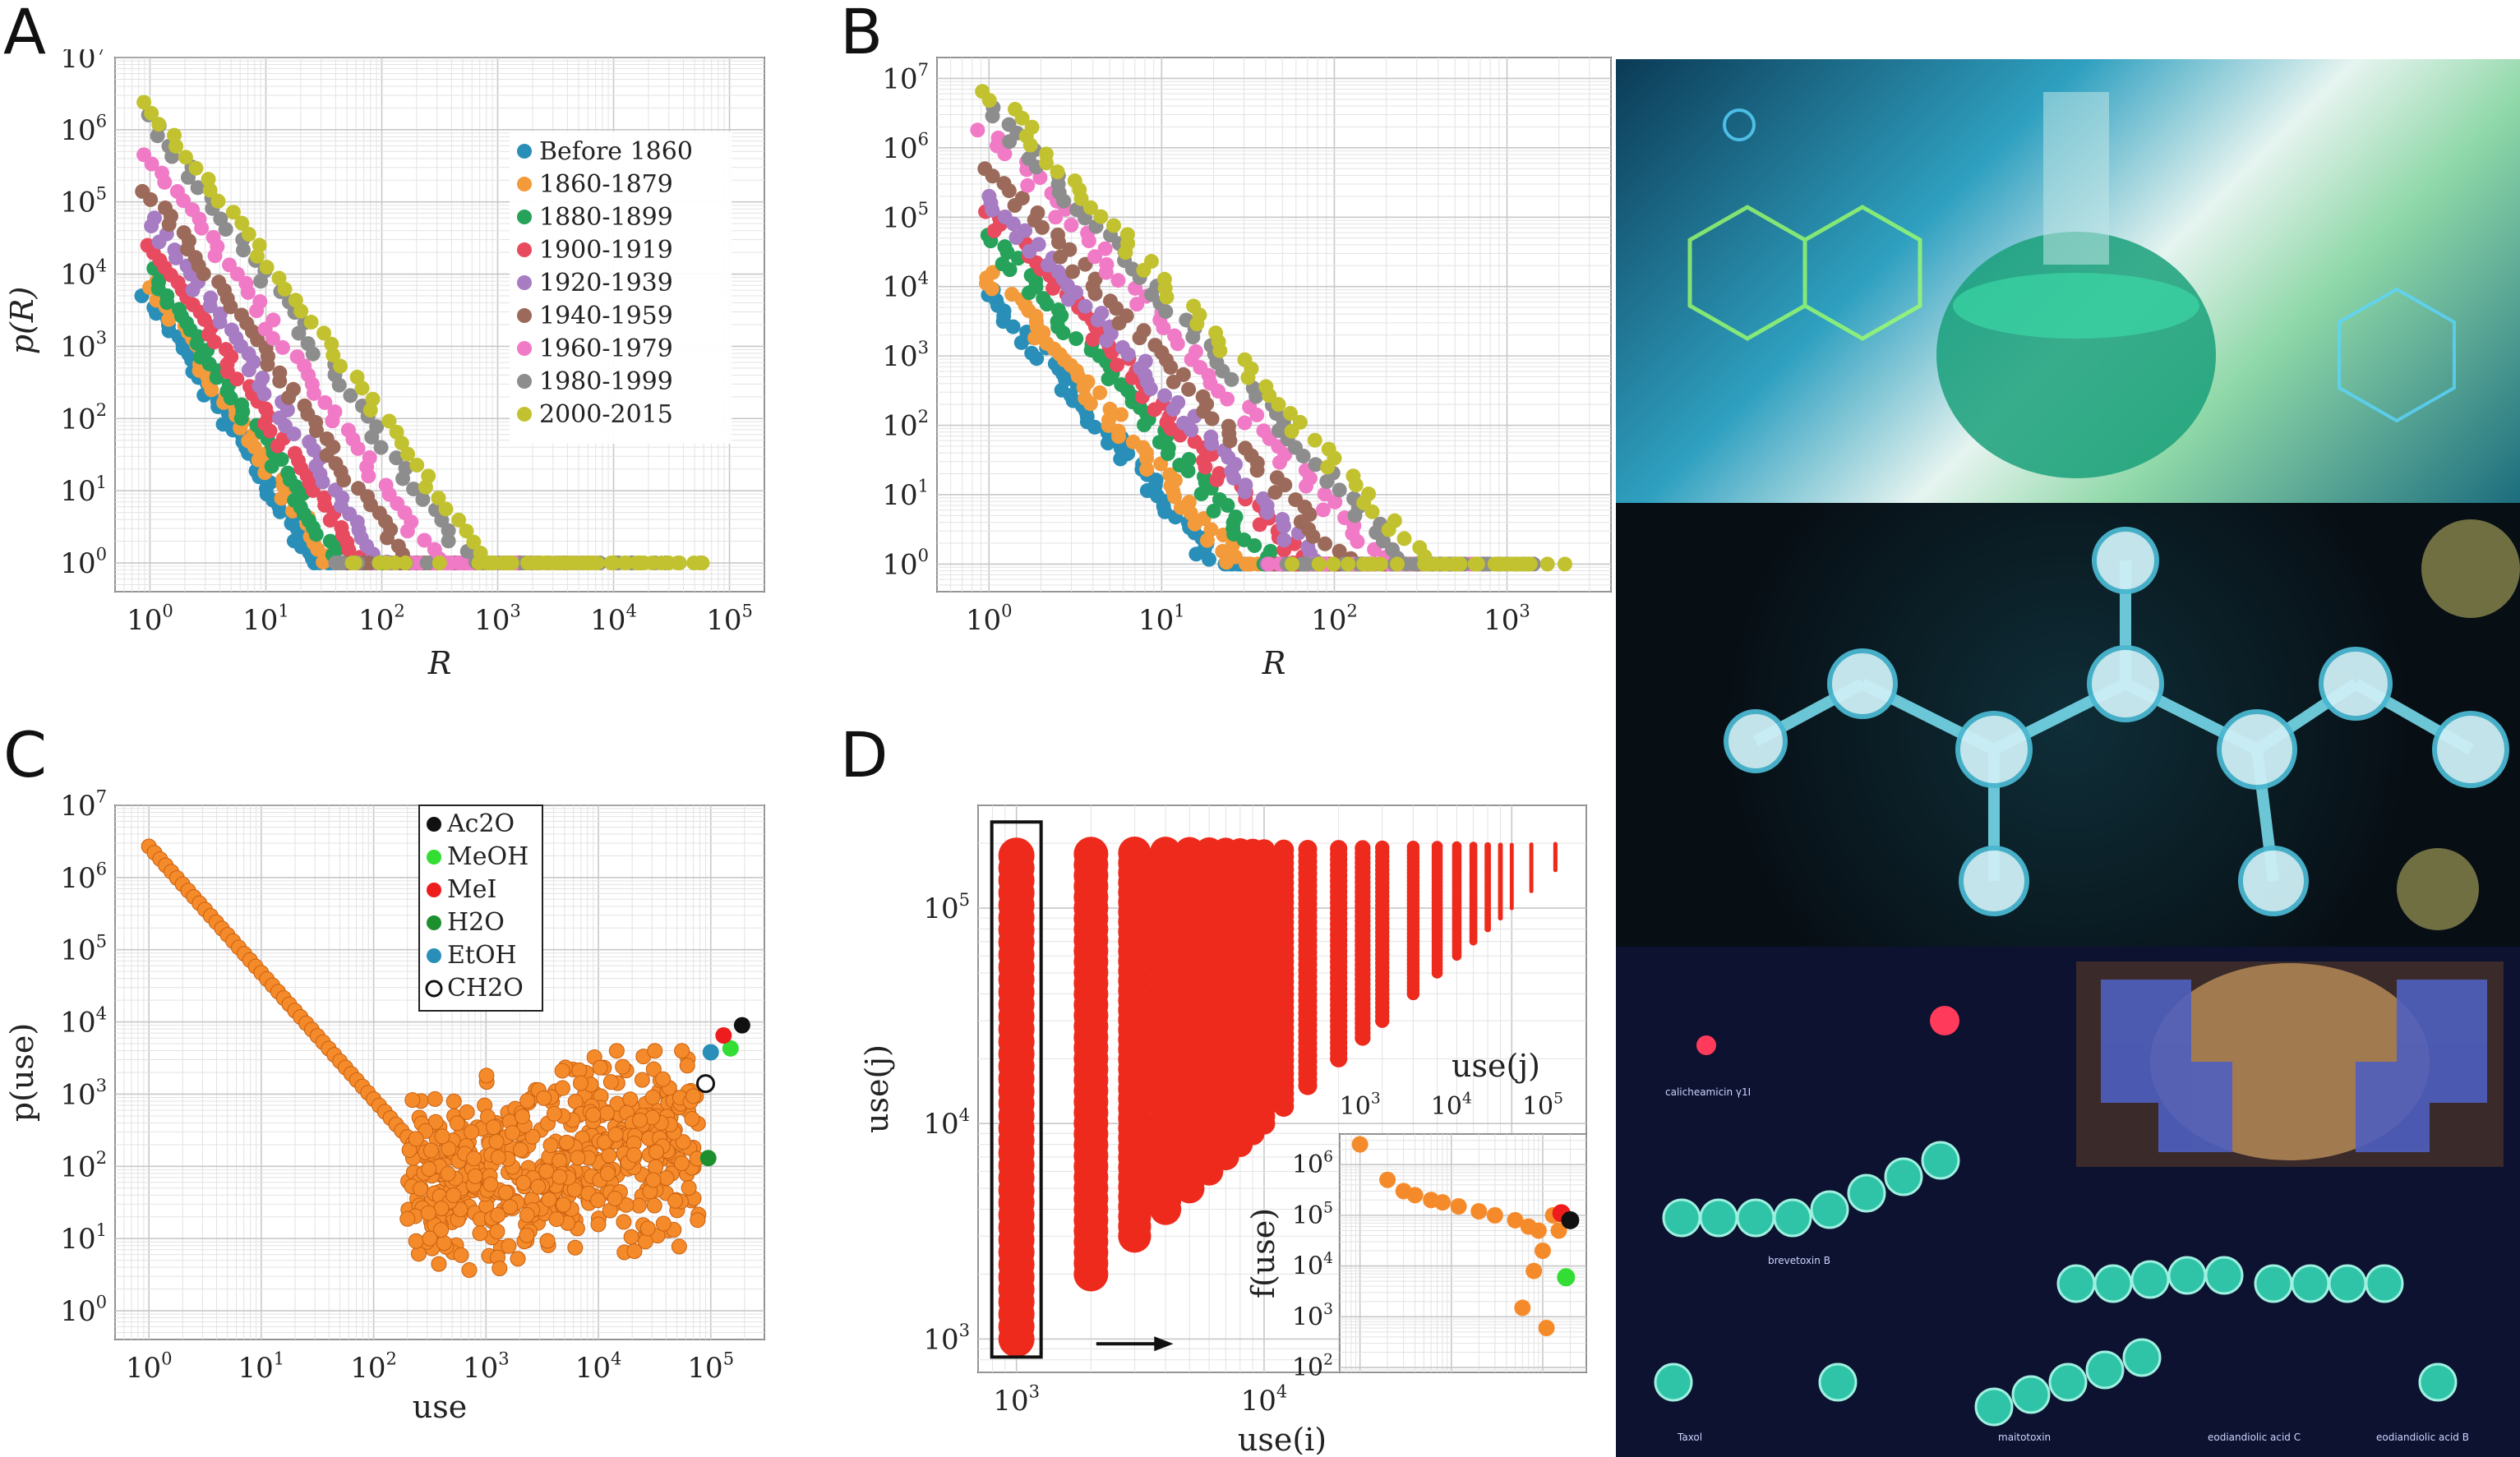 This screenshot has height=1457, width=2520. What do you see at coordinates (1520, 564) in the screenshot?
I see `b-point-tail` at bounding box center [1520, 564].